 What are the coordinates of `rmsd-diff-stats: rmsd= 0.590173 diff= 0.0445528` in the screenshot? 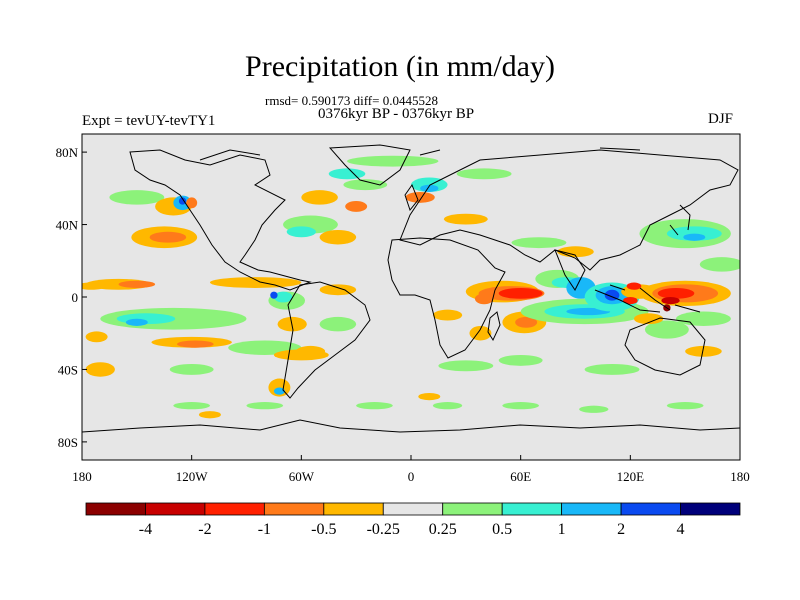 It's located at (351, 100).